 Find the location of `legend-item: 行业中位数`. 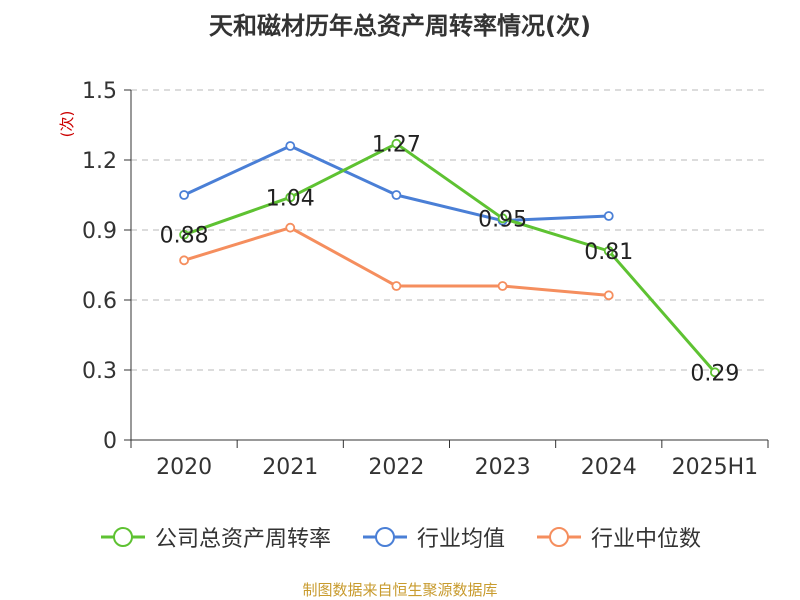

legend-item: 行业中位数 is located at coordinates (618, 537).